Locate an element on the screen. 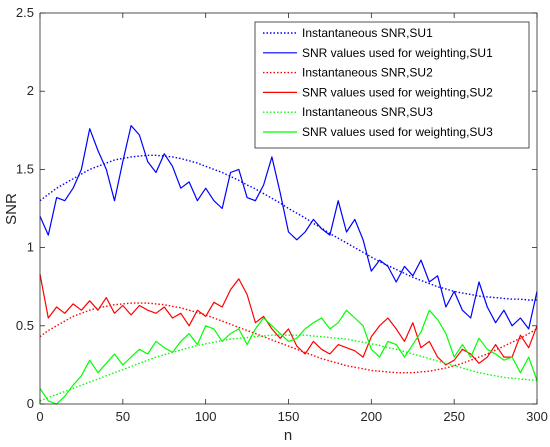 The image size is (550, 447). x-axis-label: n is located at coordinates (288, 435).